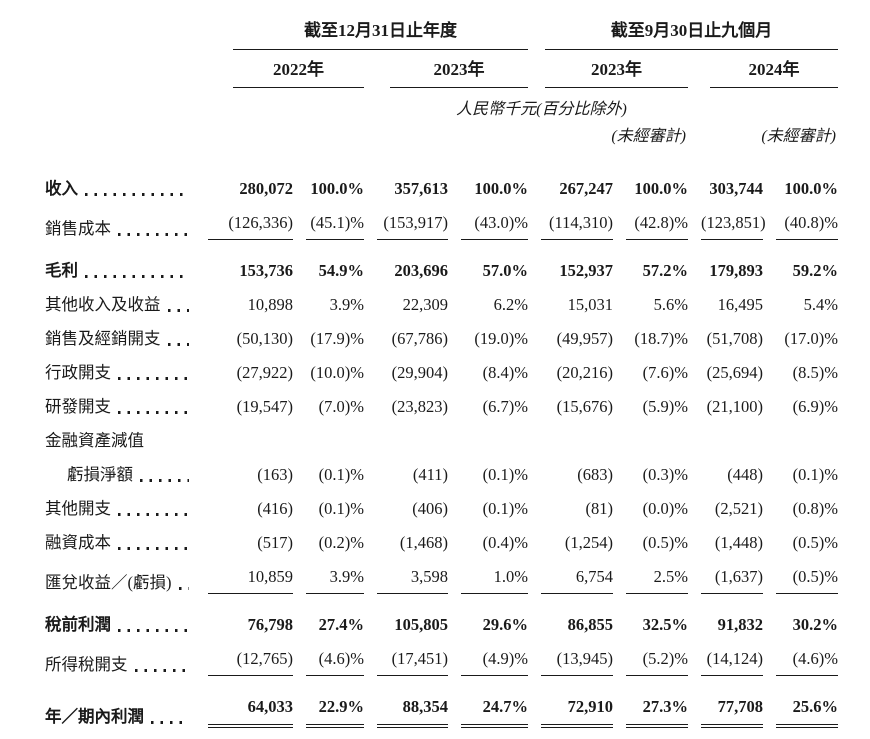 The height and width of the screenshot is (739, 870). Describe the element at coordinates (120, 177) in the screenshot. I see `row-label: 收入` at that location.